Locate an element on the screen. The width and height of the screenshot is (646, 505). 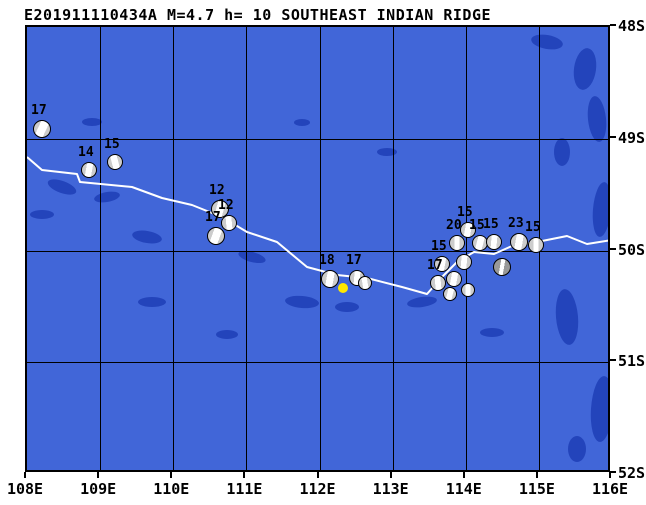
longitude-label: 108E is located at coordinates (25, 489).